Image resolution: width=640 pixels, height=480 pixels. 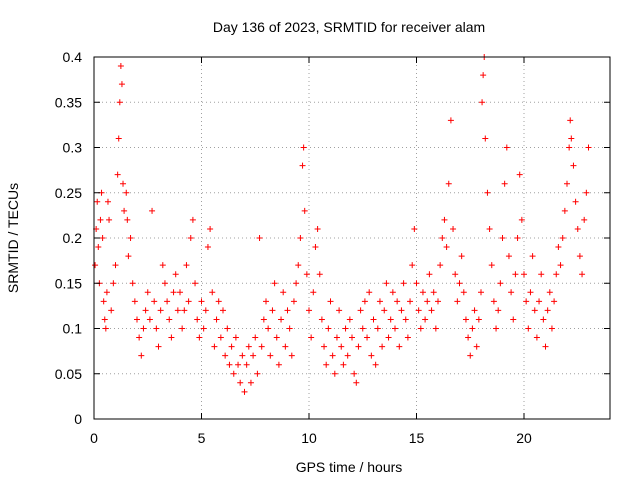 I want to click on x-tick-label: 15, so click(x=417, y=438).